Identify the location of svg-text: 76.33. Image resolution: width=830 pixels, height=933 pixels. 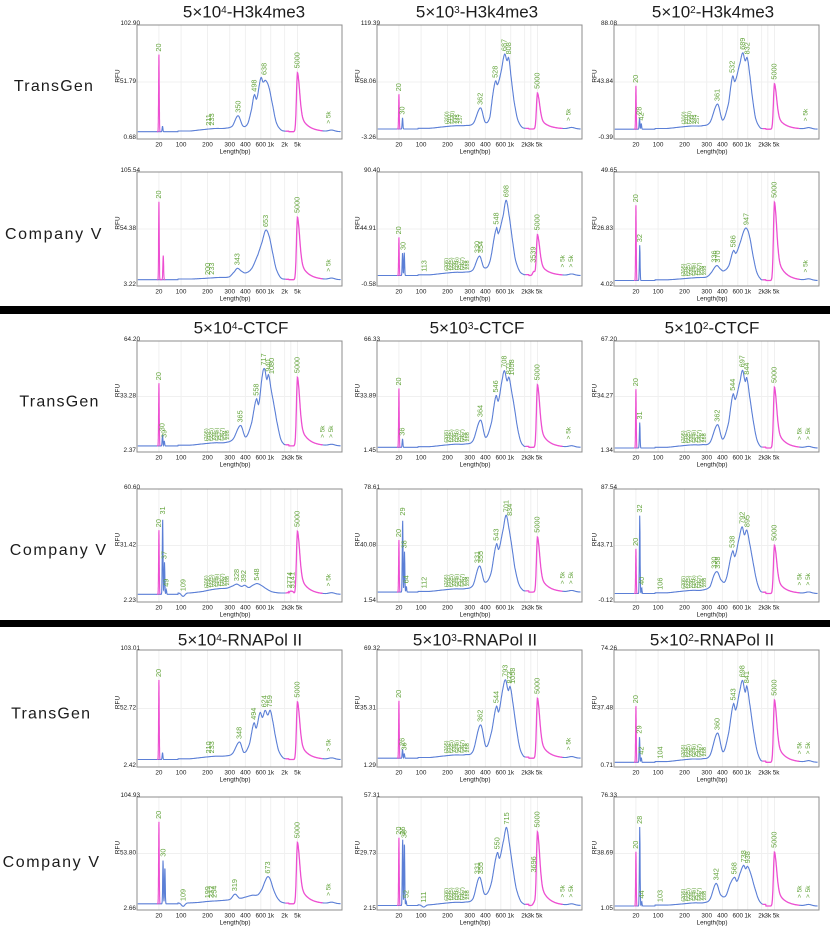
(609, 795).